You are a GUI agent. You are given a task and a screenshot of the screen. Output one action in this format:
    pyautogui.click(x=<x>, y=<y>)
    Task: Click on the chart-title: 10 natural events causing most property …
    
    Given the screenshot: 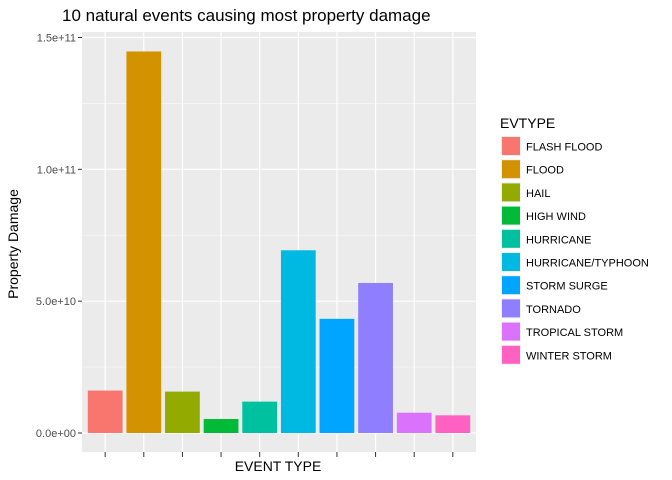 What is the action you would take?
    pyautogui.click(x=246, y=15)
    